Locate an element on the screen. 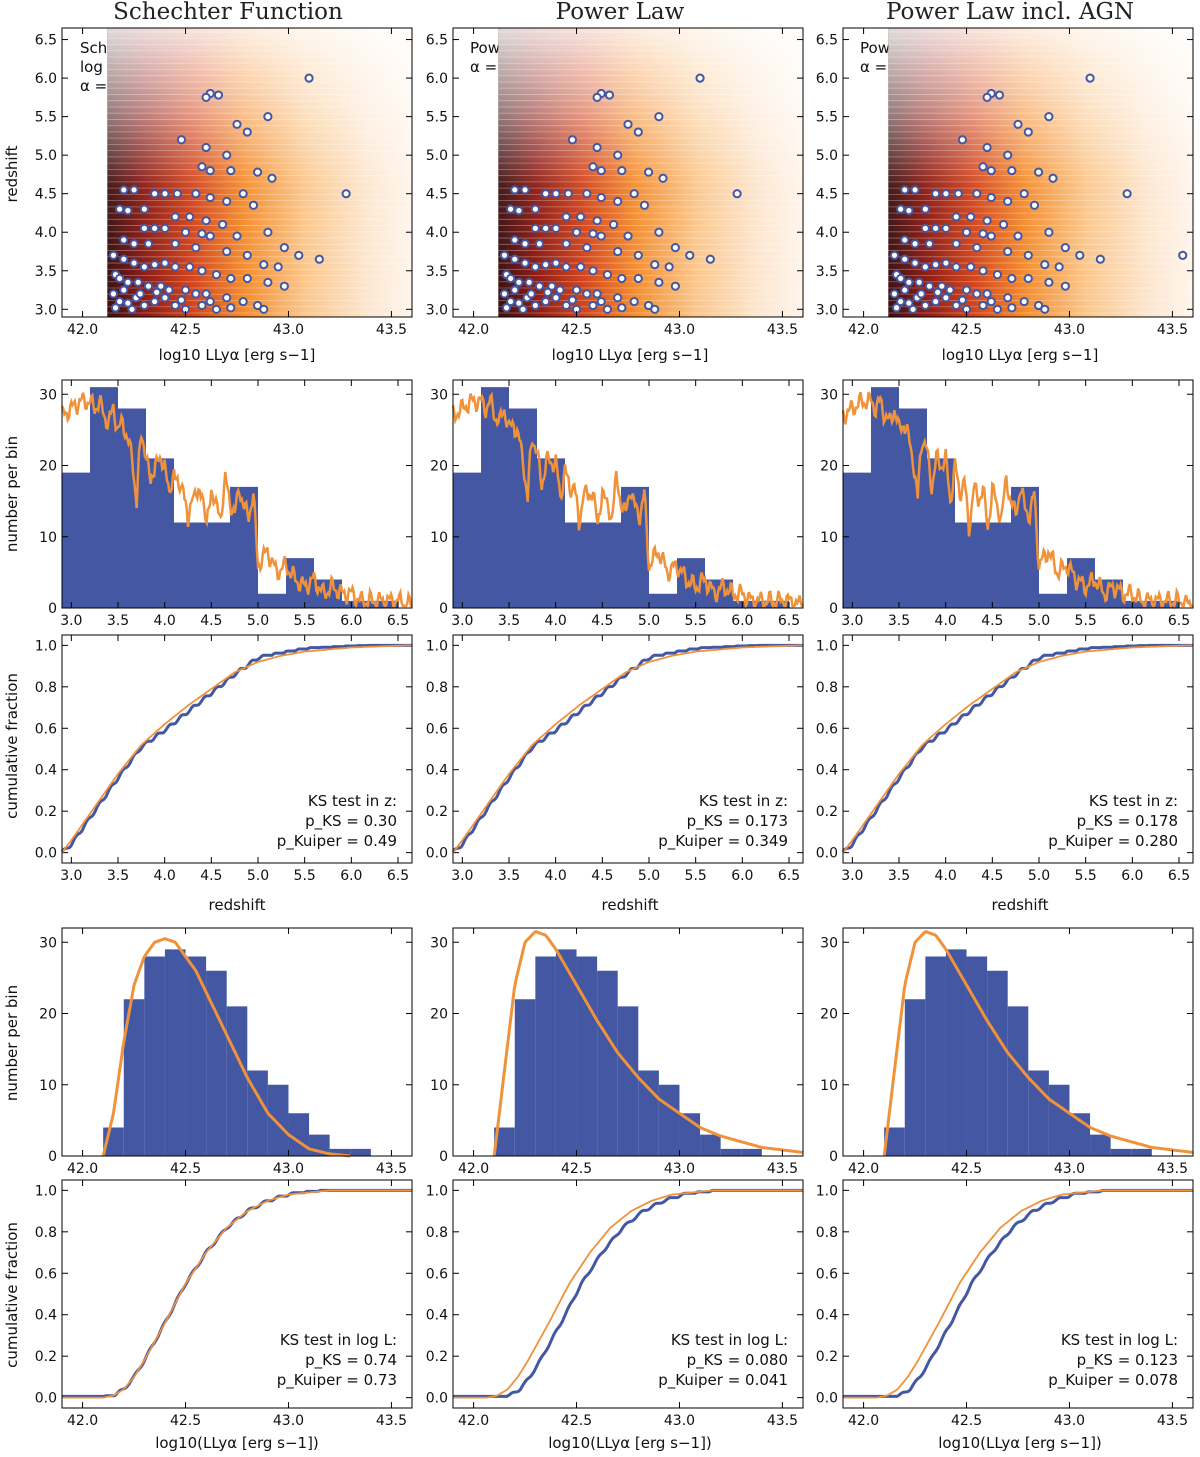  ks-L-pks-col3: p_KS = 0.123 is located at coordinates (1127, 1360).